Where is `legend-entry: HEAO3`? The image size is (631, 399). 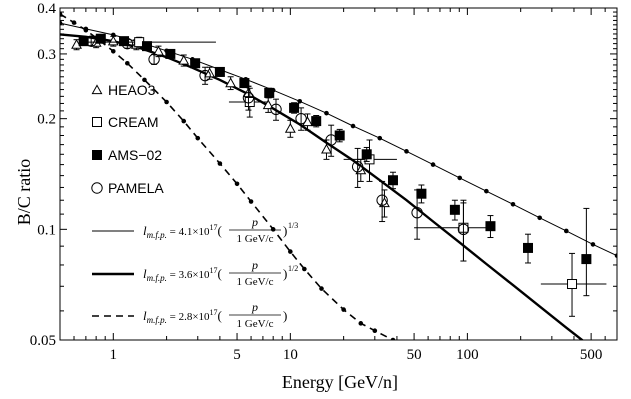
legend-entry: HEAO3 is located at coordinates (123, 90).